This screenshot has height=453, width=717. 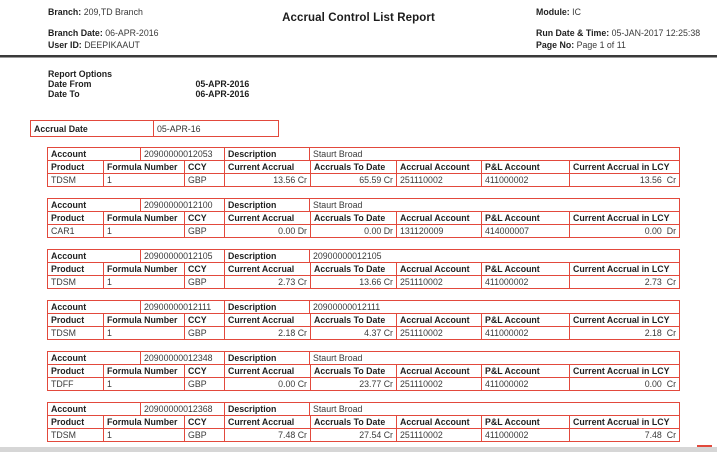 What do you see at coordinates (267, 384) in the screenshot?
I see `current-accrual-value: 0.00 Cr` at bounding box center [267, 384].